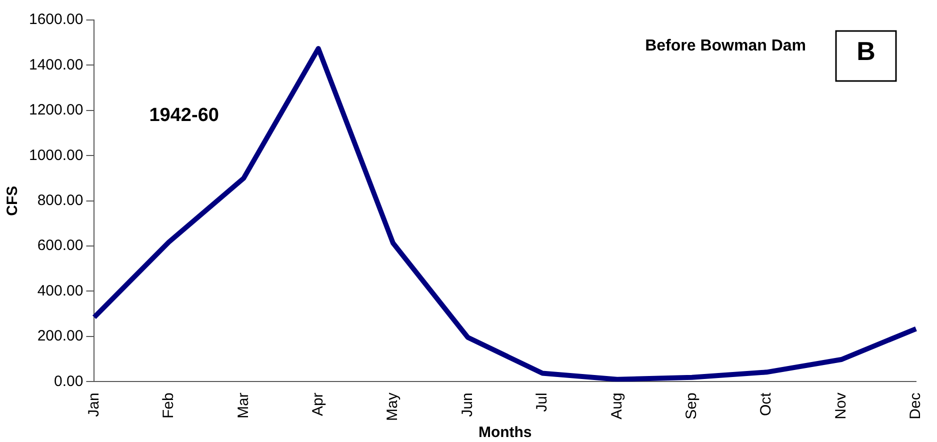  What do you see at coordinates (60, 336) in the screenshot?
I see `y-tick-label: 200.00` at bounding box center [60, 336].